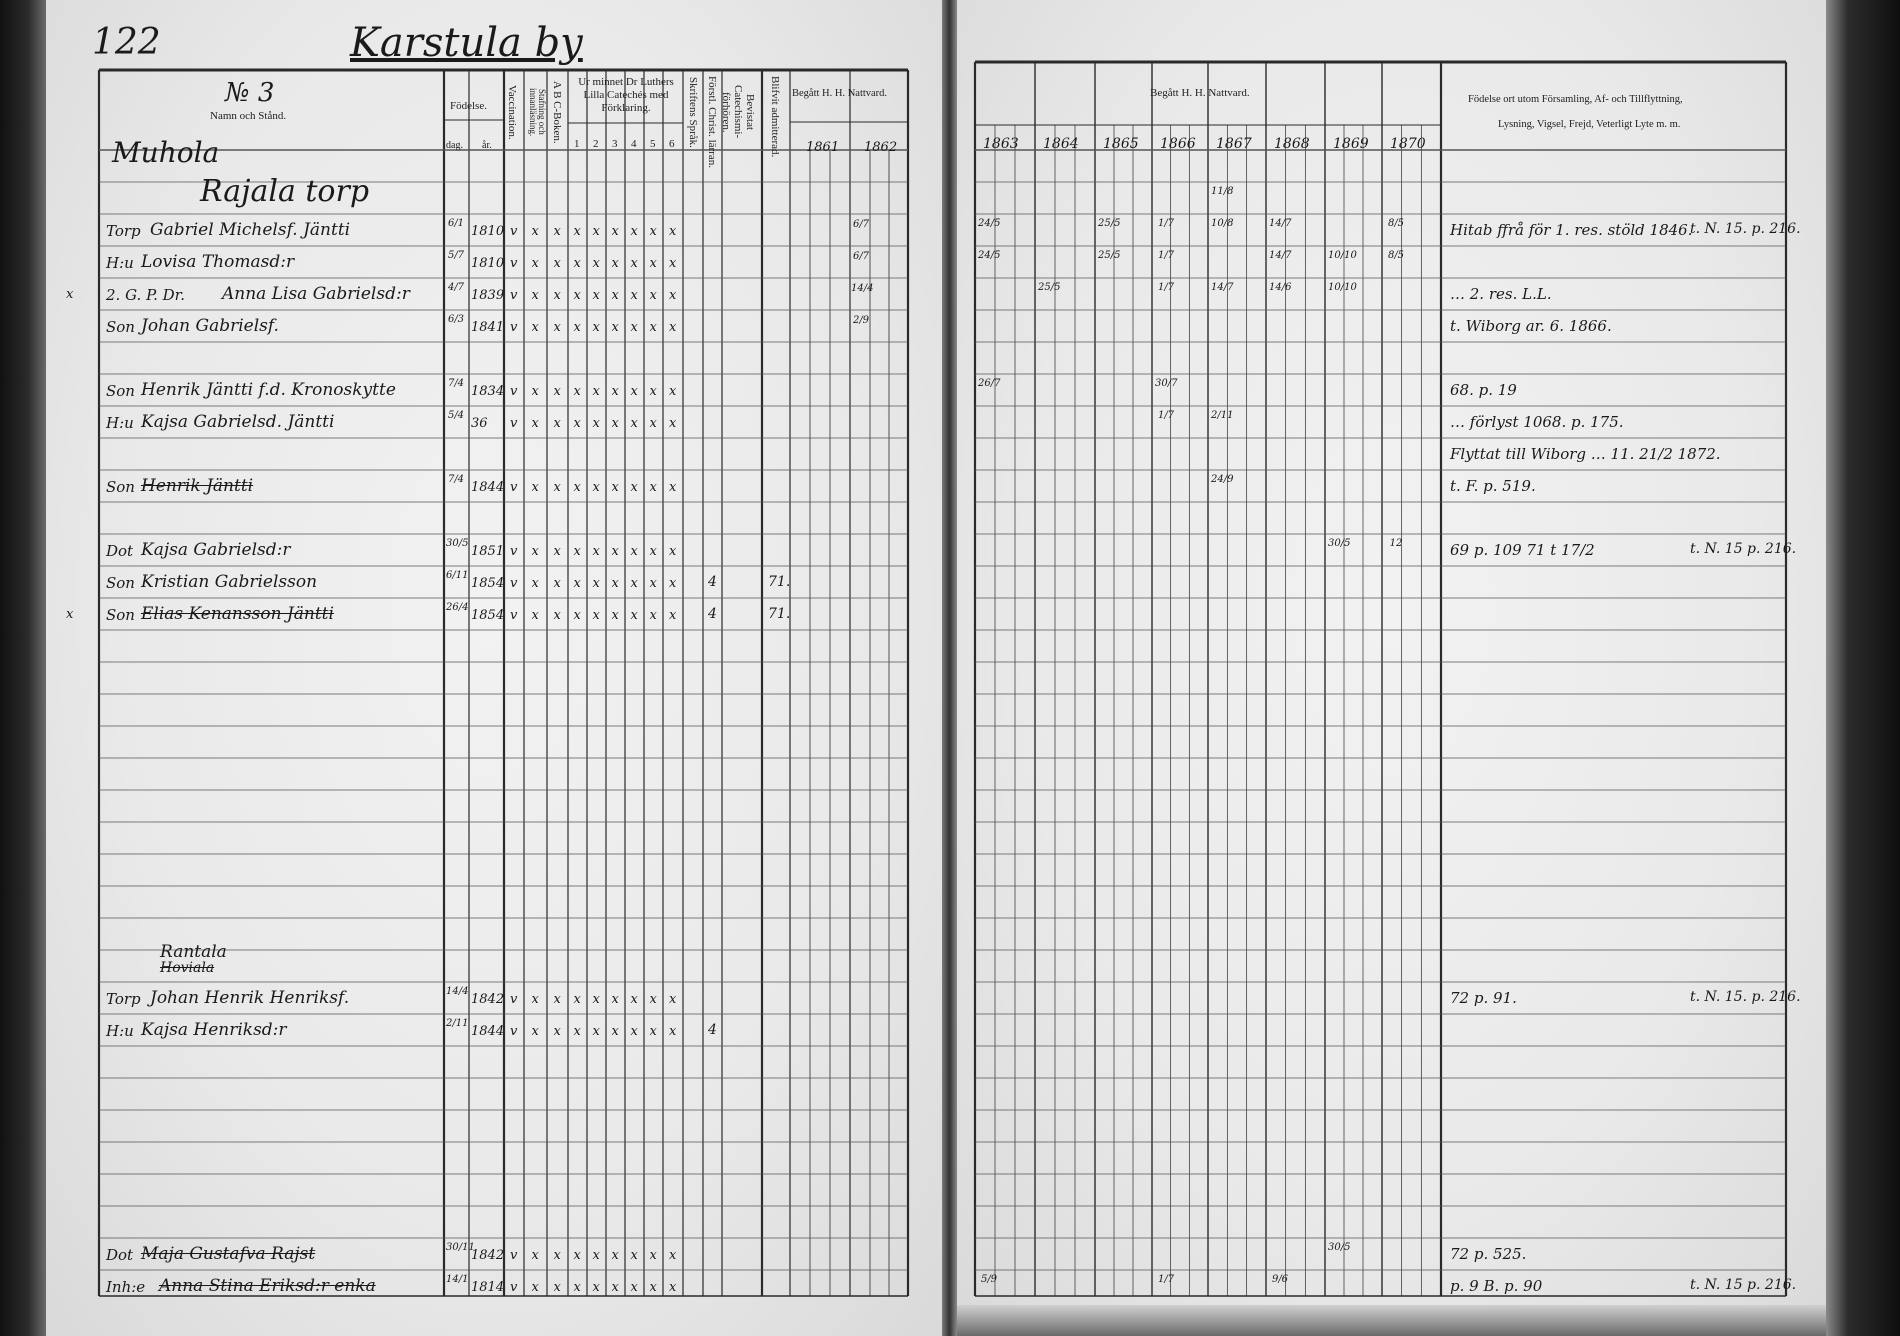 The width and height of the screenshot is (1900, 1336). What do you see at coordinates (989, 383) in the screenshot?
I see `communion-1863: 26/7` at bounding box center [989, 383].